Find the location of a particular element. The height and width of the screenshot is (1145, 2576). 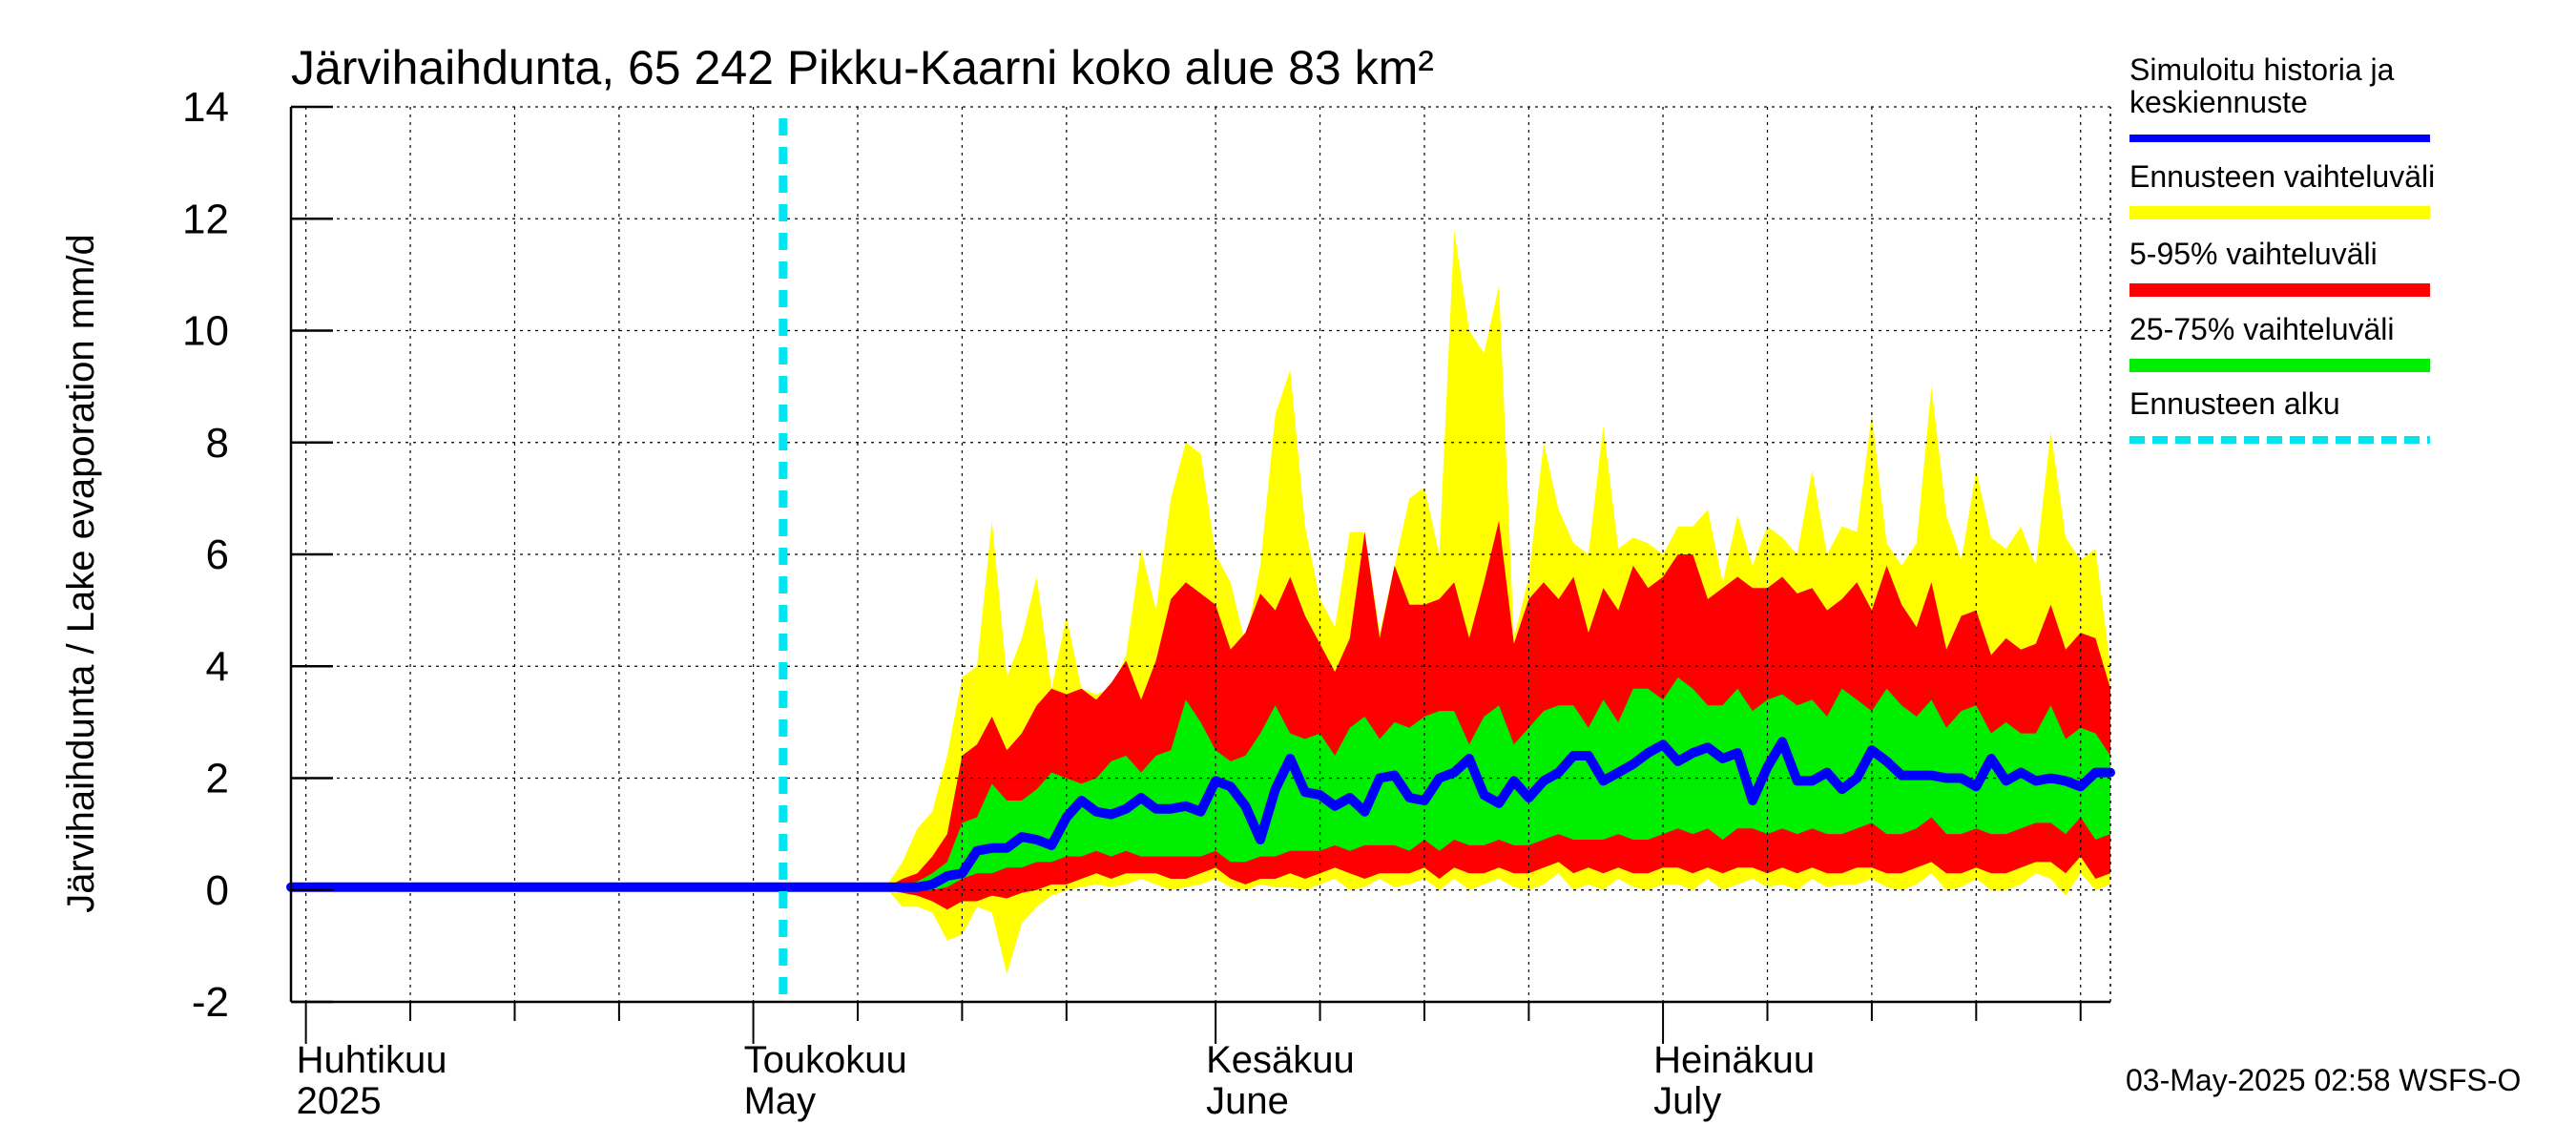

y-tick-label: 6 is located at coordinates (217, 555).